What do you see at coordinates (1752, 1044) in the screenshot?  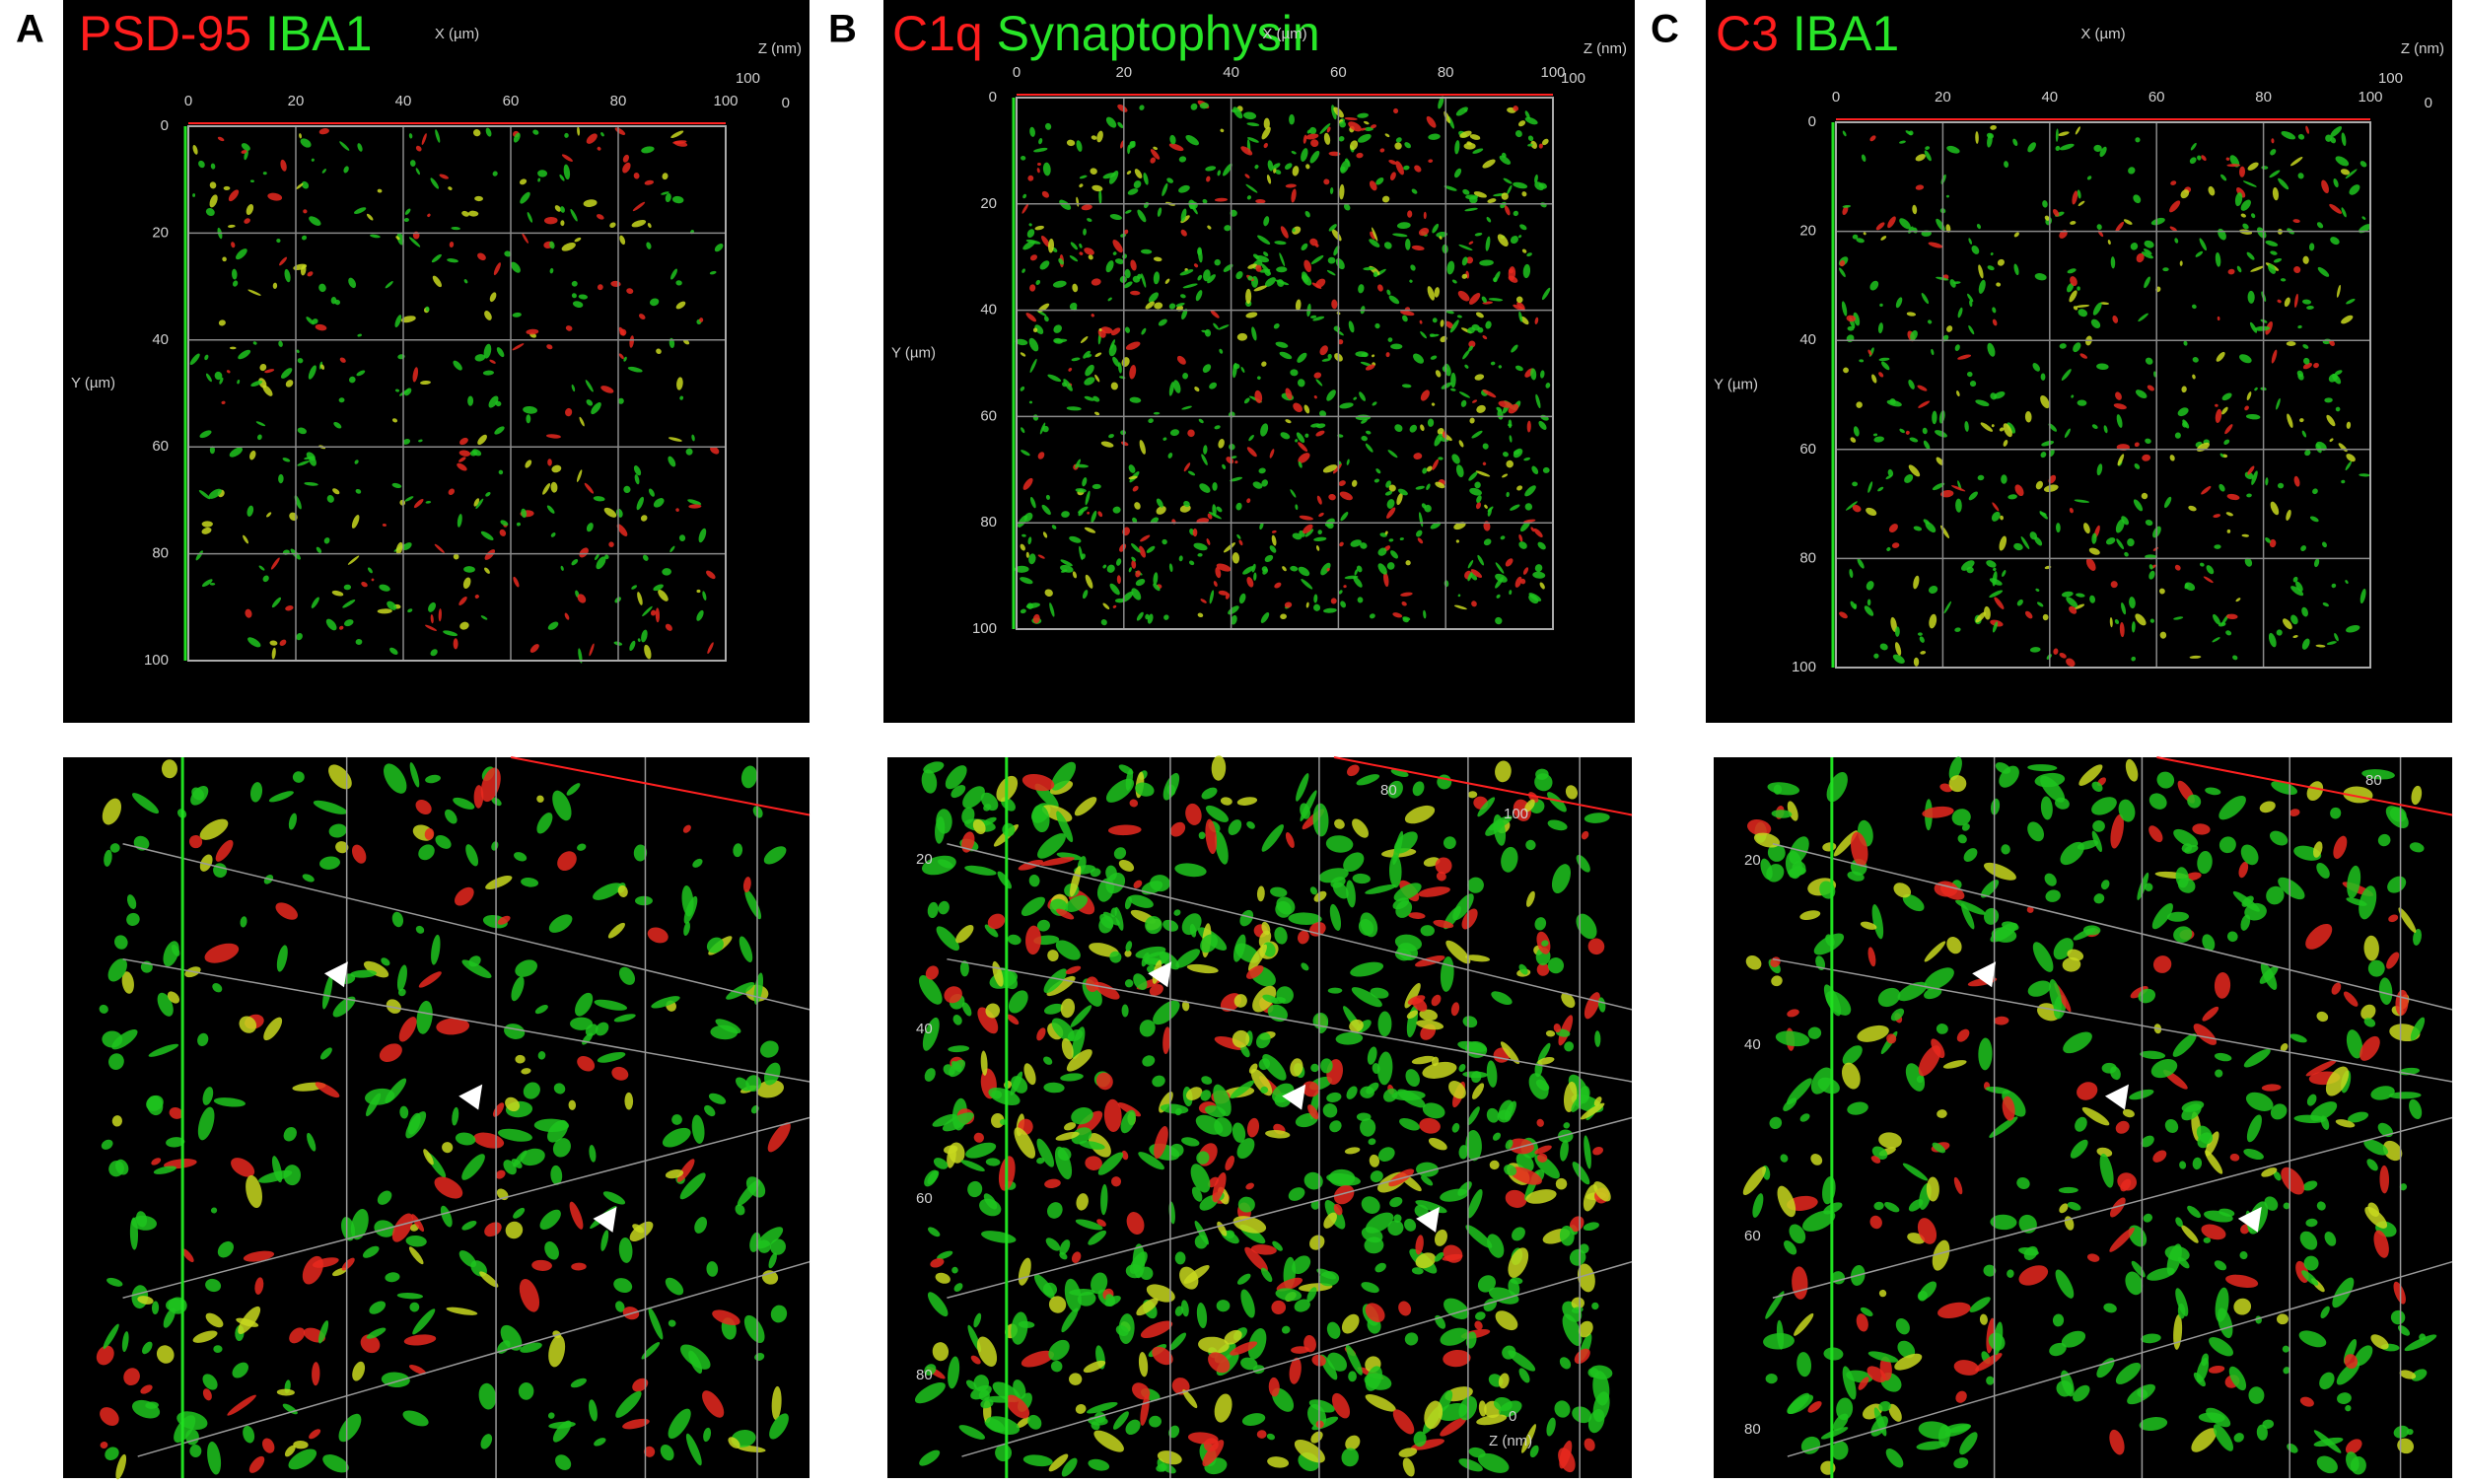 I see `y-tick-label: 40` at bounding box center [1752, 1044].